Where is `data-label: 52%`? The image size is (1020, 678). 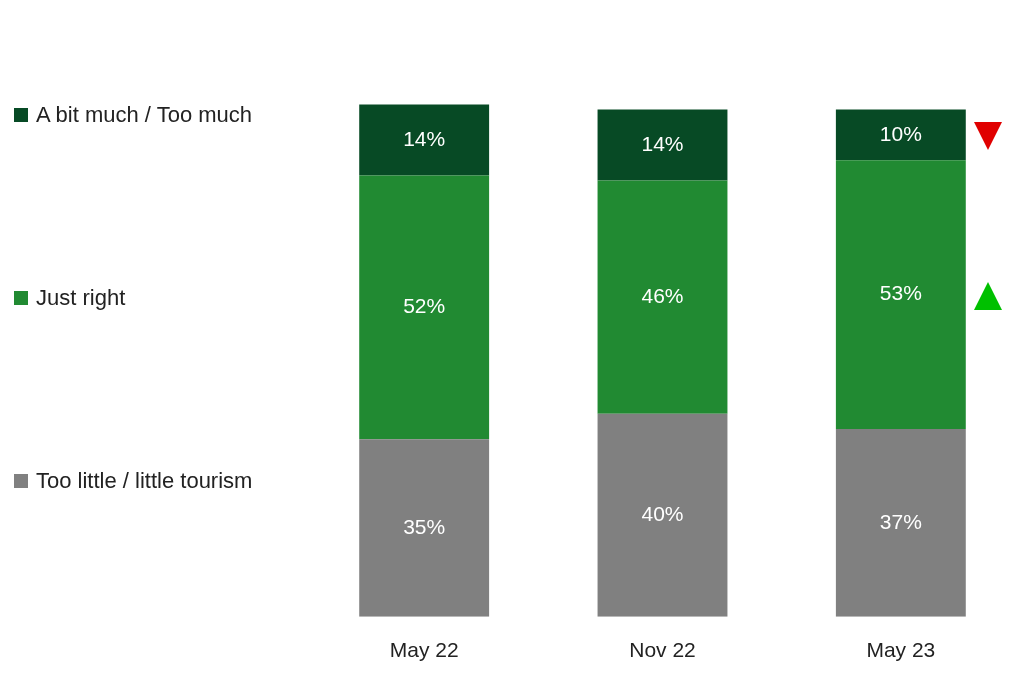
data-label: 52% is located at coordinates (424, 306).